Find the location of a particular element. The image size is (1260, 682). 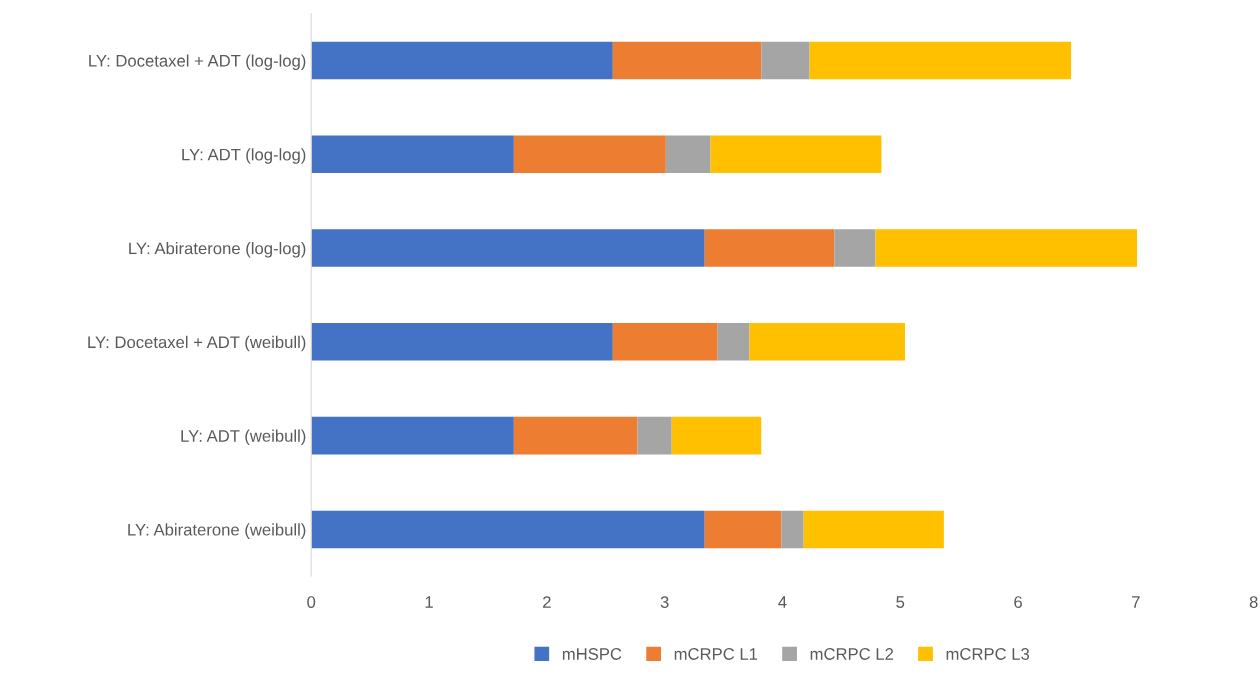

y-tick-label: LY: ADT (weibull) is located at coordinates (243, 437).